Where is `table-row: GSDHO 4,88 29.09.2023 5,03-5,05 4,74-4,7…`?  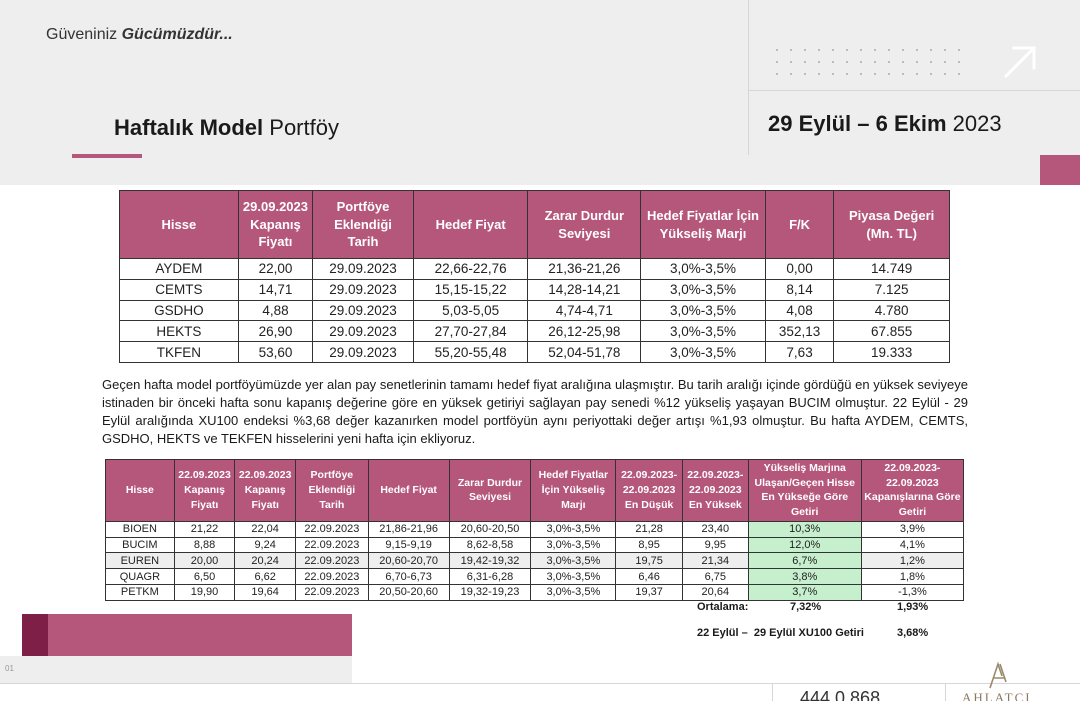 table-row: GSDHO 4,88 29.09.2023 5,03-5,05 4,74-4,7… is located at coordinates (534, 310).